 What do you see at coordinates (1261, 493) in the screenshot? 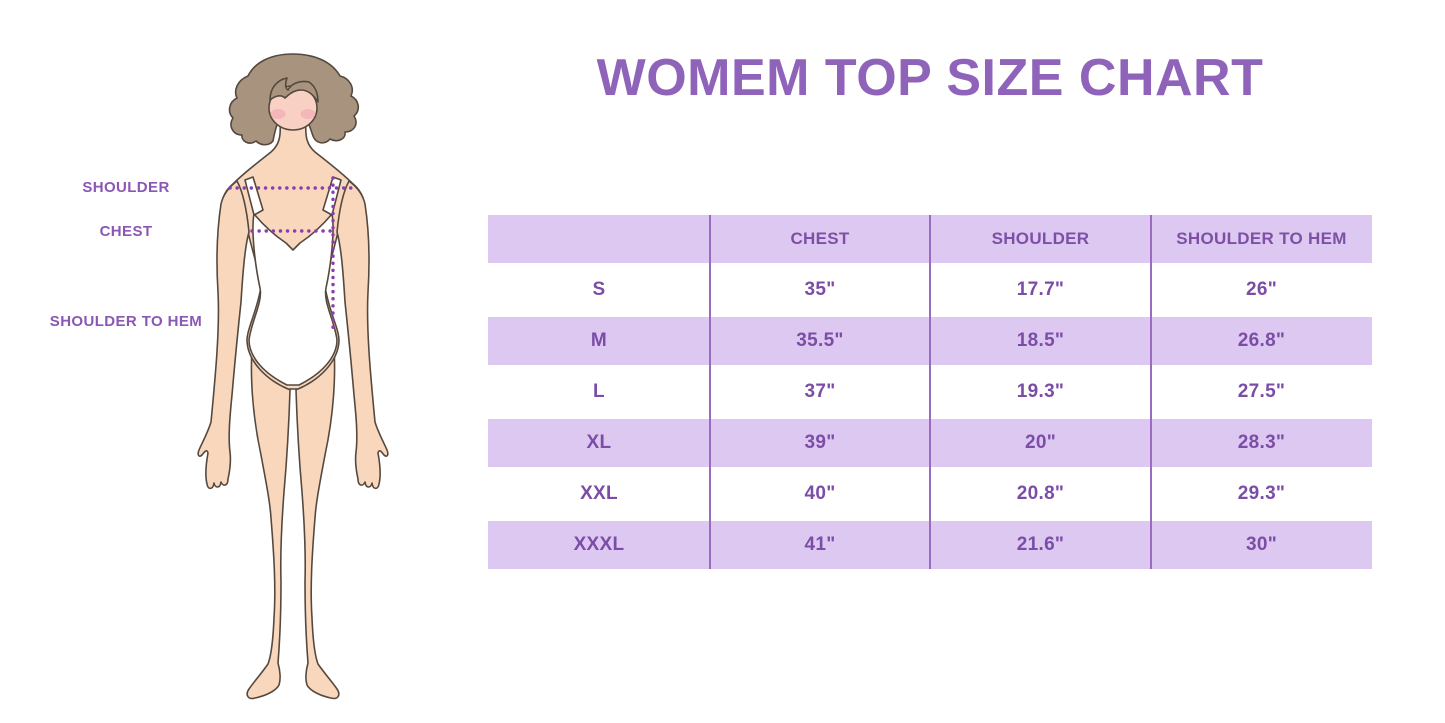
I see `hem-value: 29.3"` at bounding box center [1261, 493].